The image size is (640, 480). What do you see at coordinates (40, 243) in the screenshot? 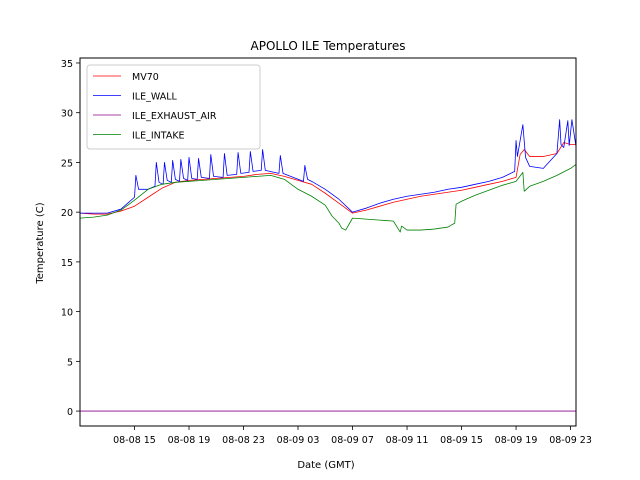
I see `y-axis-label: Temperature (C)` at bounding box center [40, 243].